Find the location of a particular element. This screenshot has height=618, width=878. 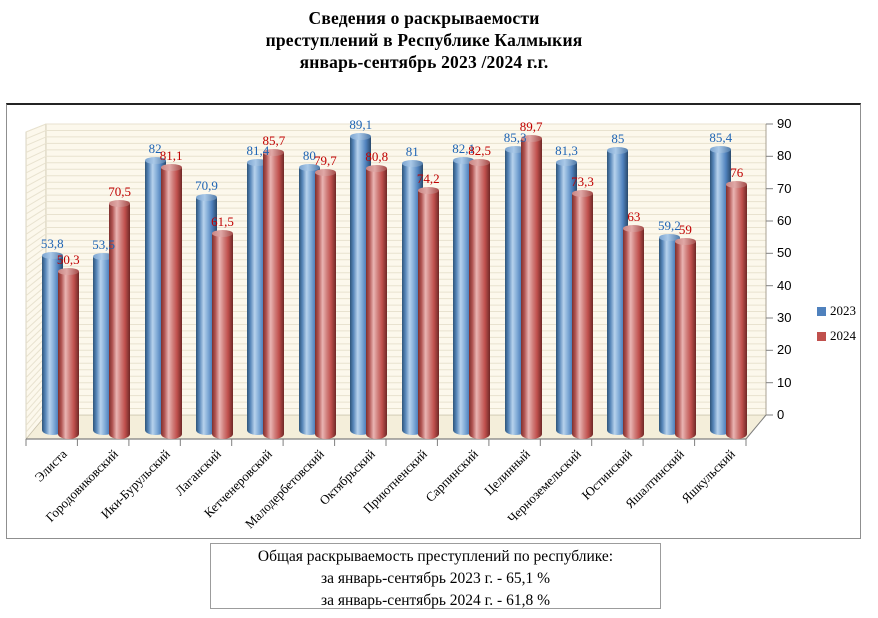

value-label-2024-Городовиковский: 70,5 is located at coordinates (119, 191).